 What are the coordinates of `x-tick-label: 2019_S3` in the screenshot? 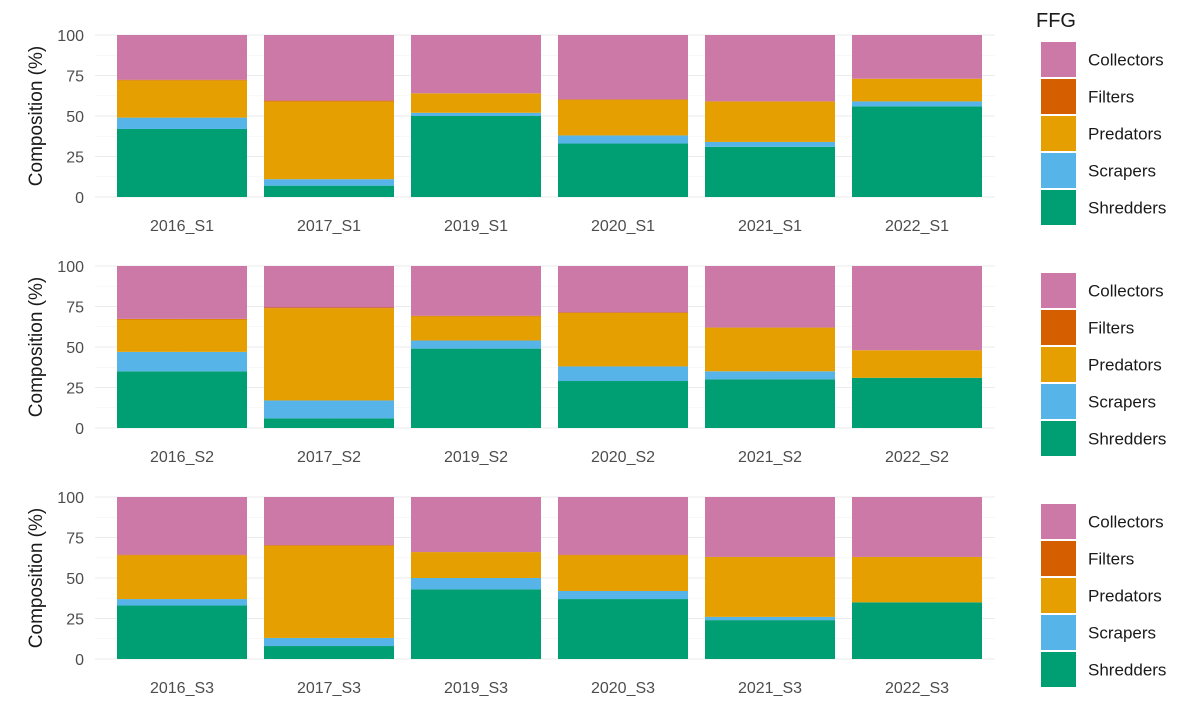 It's located at (476, 688).